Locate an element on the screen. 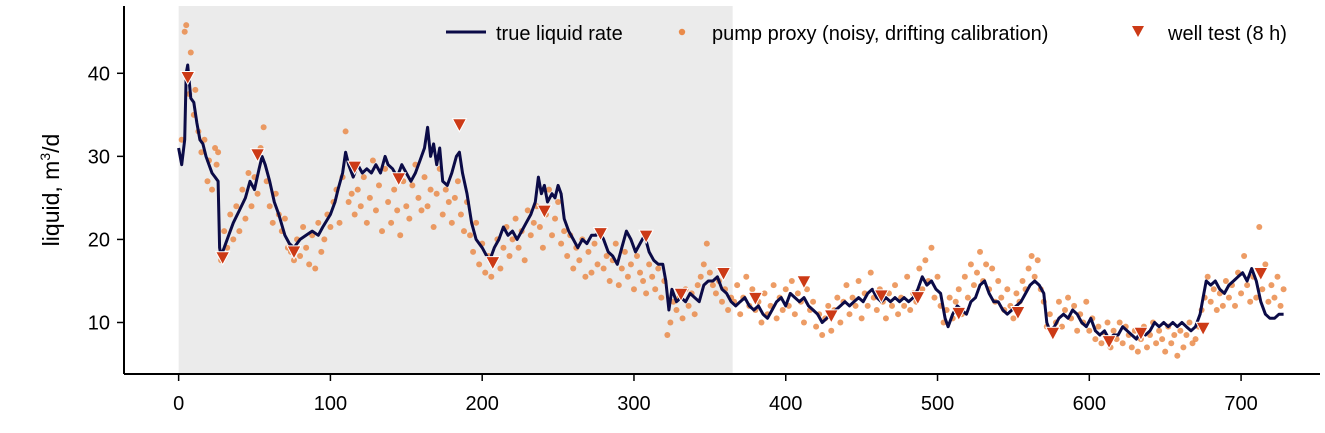 The height and width of the screenshot is (433, 1325). y-tick-label: 10 is located at coordinates (99, 323).